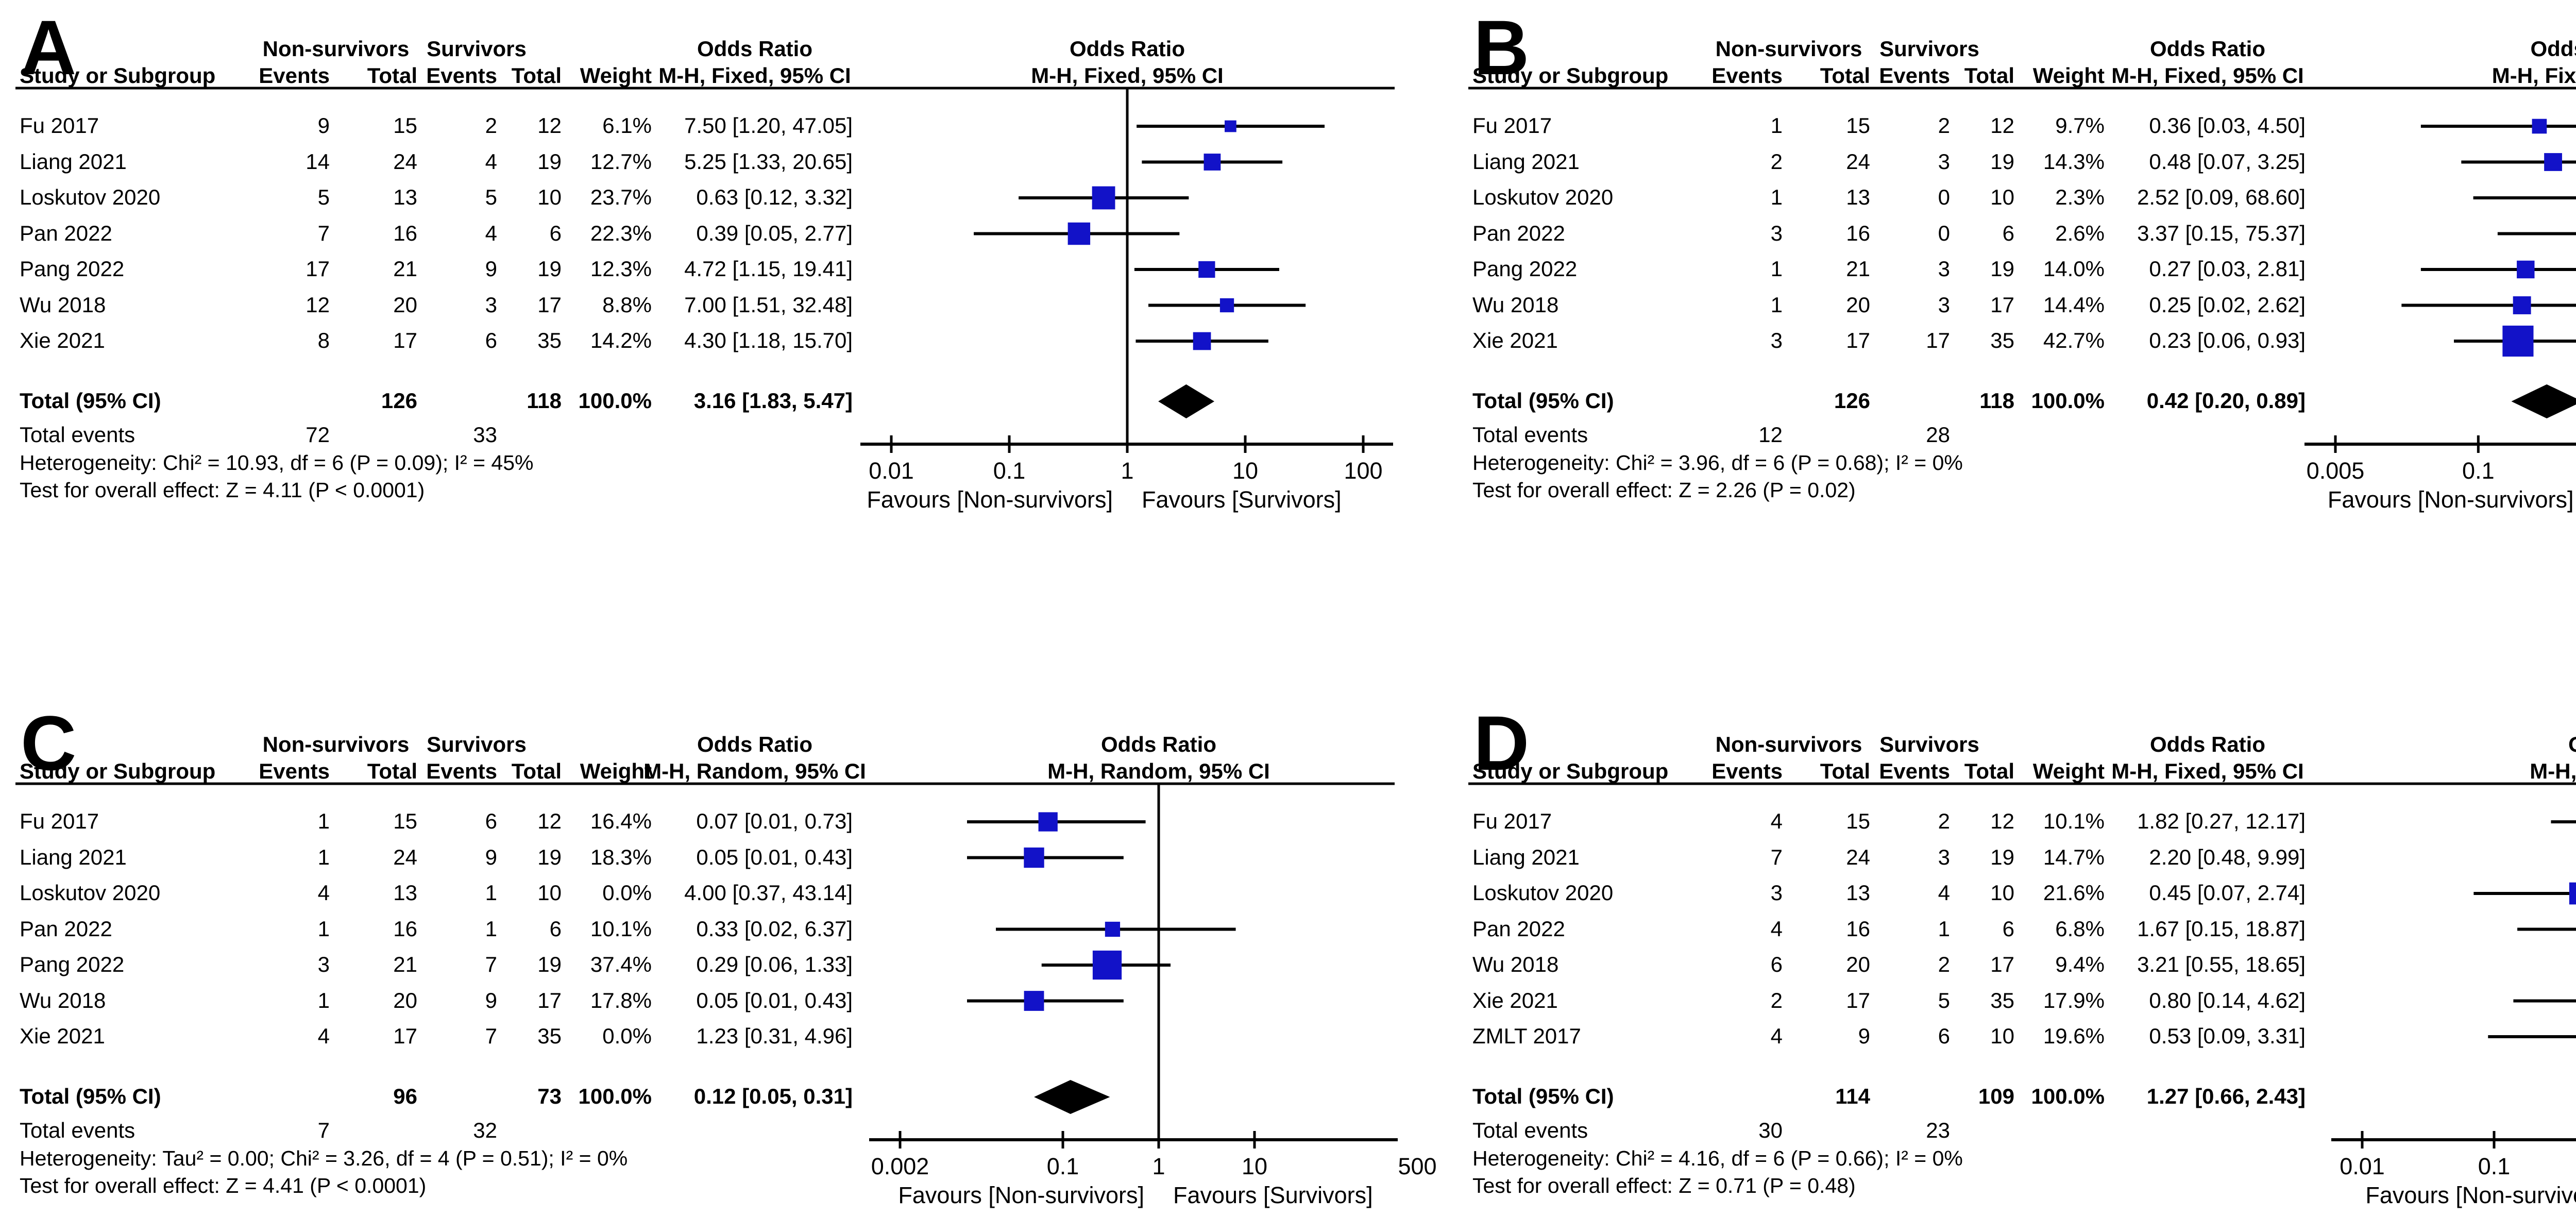 This screenshot has height=1216, width=2576. What do you see at coordinates (2074, 1036) in the screenshot?
I see `or-ci-value: 0.53 [0.09, 3.31]` at bounding box center [2074, 1036].